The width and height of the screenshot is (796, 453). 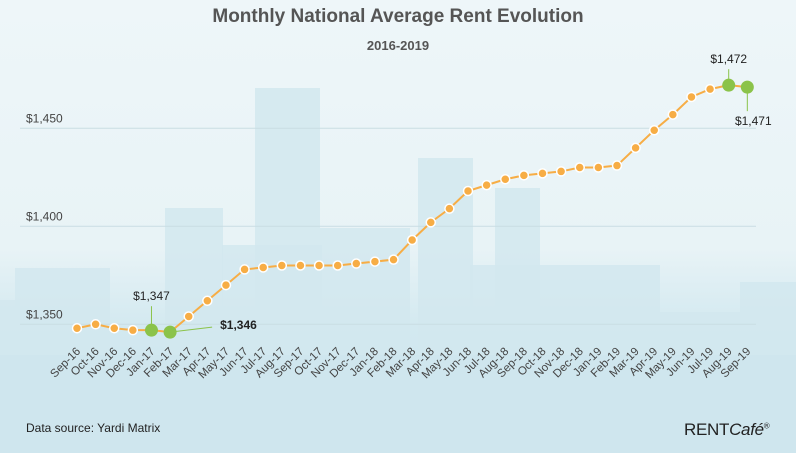 What do you see at coordinates (44, 216) in the screenshot?
I see `y-tick-label: $1,400` at bounding box center [44, 216].